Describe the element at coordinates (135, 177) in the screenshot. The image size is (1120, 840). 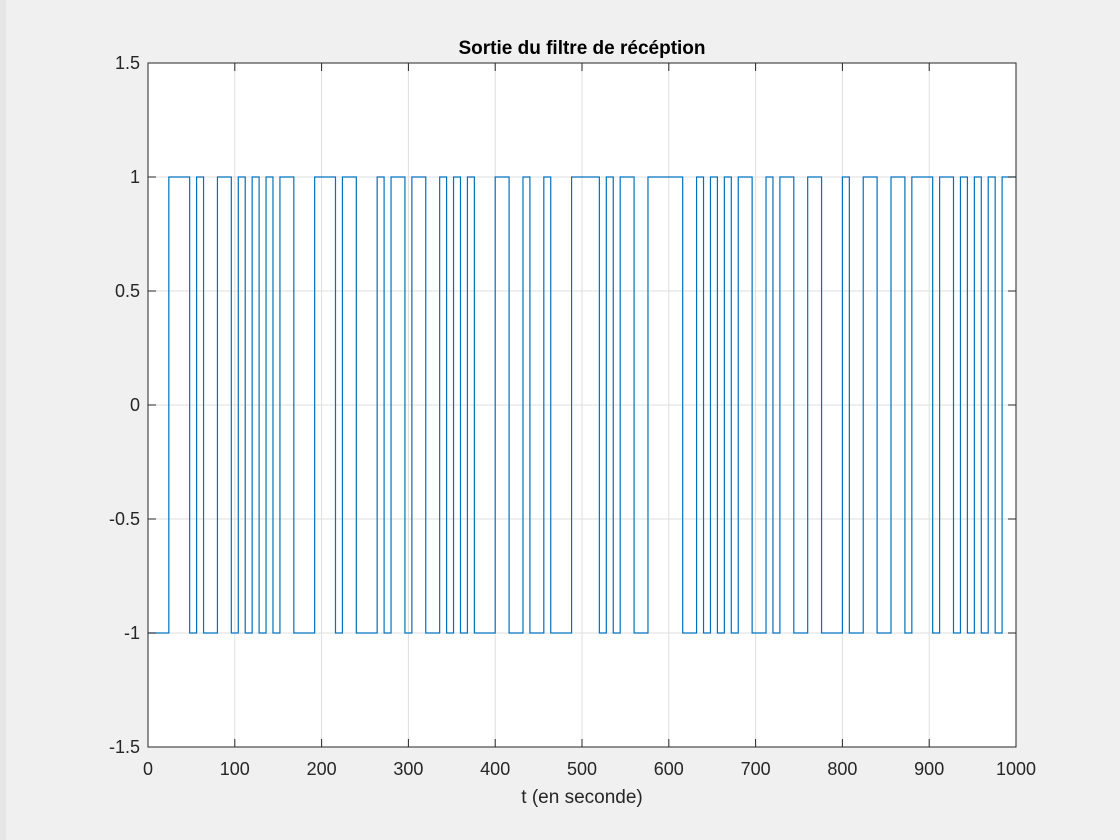
I see `y-tick-label: 1` at that location.